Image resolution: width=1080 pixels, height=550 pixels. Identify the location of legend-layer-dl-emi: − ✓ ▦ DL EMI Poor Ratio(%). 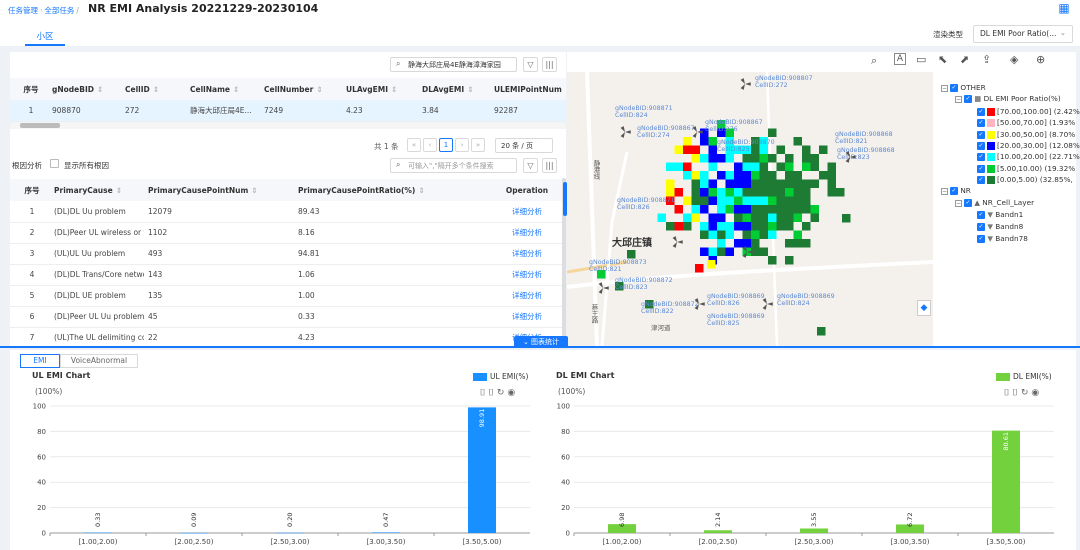
(1008, 98).